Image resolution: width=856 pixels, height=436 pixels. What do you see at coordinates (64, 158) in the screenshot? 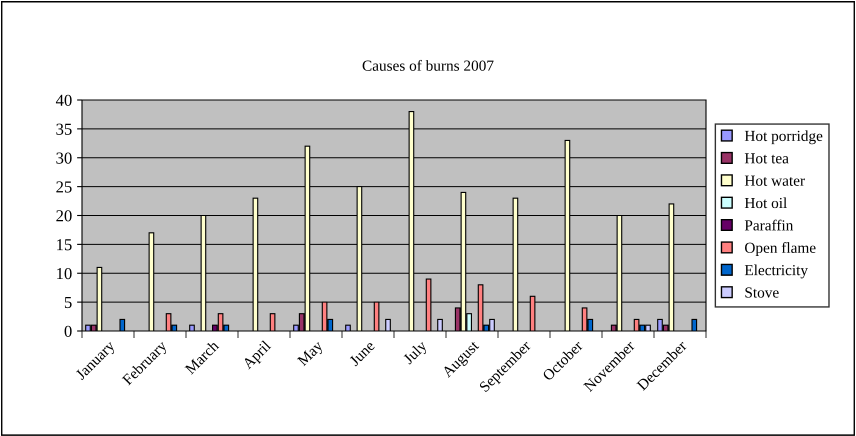
I see `y-tick-label: 30` at bounding box center [64, 158].